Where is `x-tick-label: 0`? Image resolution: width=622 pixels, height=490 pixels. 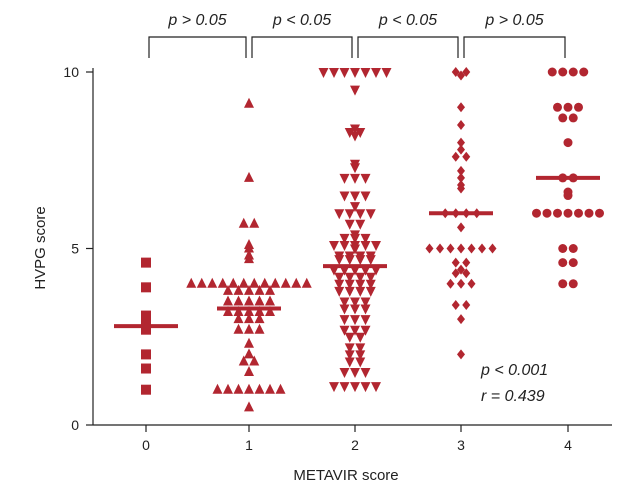 x-tick-label: 0 is located at coordinates (146, 445).